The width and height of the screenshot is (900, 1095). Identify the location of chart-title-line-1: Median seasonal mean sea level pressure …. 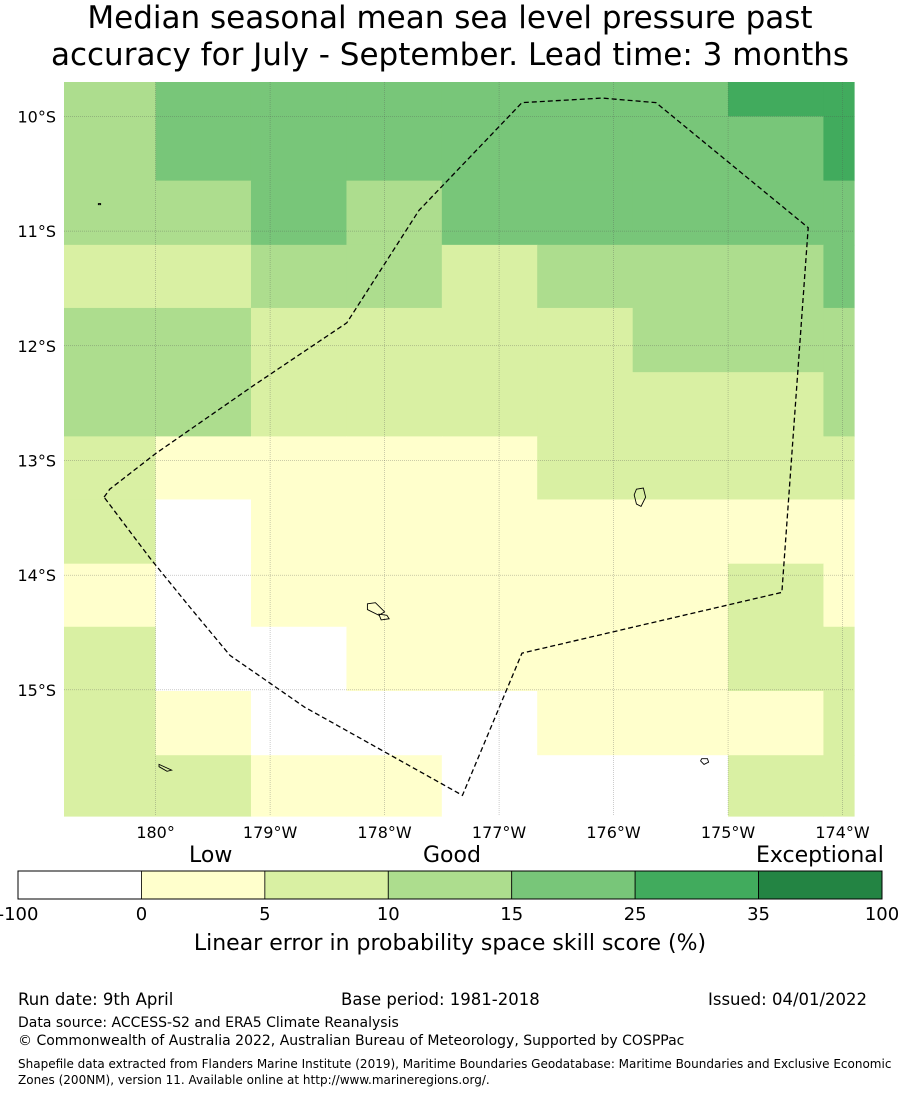
(450, 18).